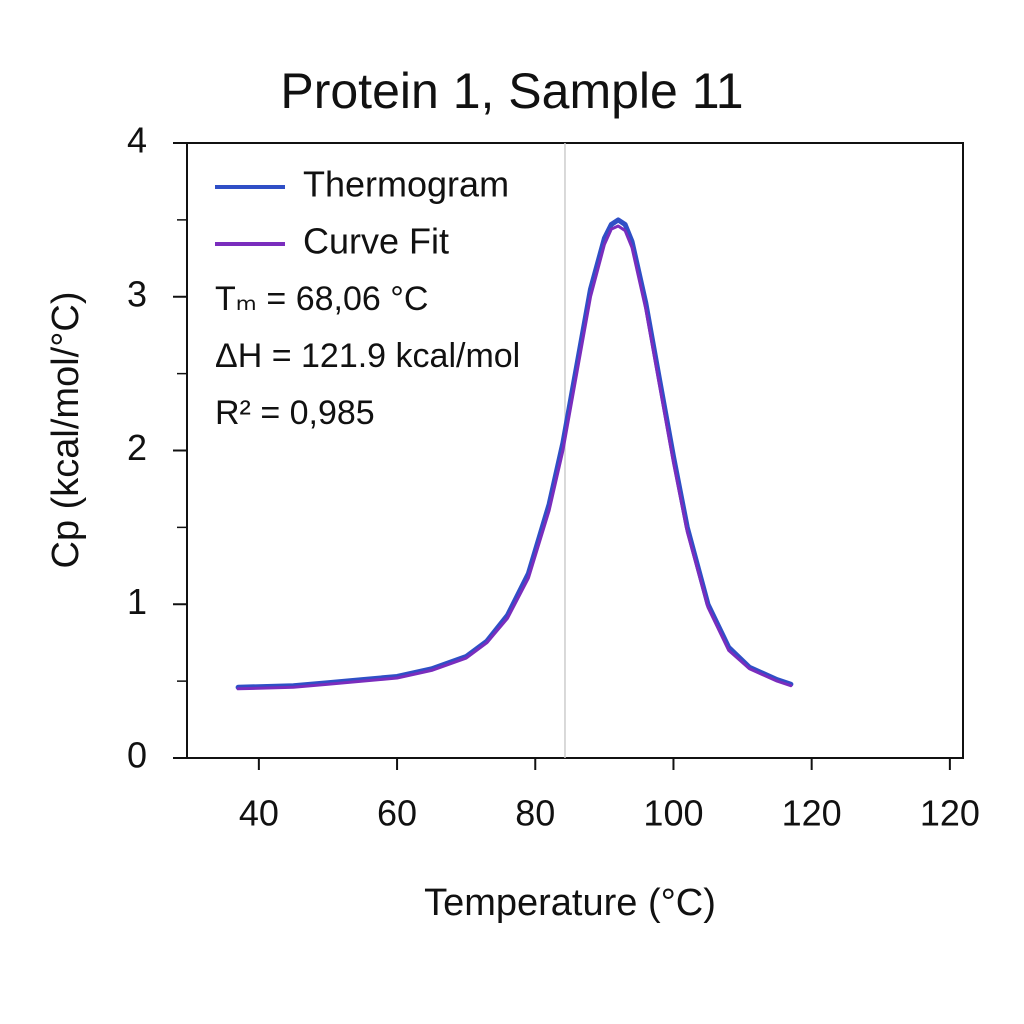 This screenshot has height=1024, width=1024. Describe the element at coordinates (137, 447) in the screenshot. I see `y-tick-label: 2` at that location.